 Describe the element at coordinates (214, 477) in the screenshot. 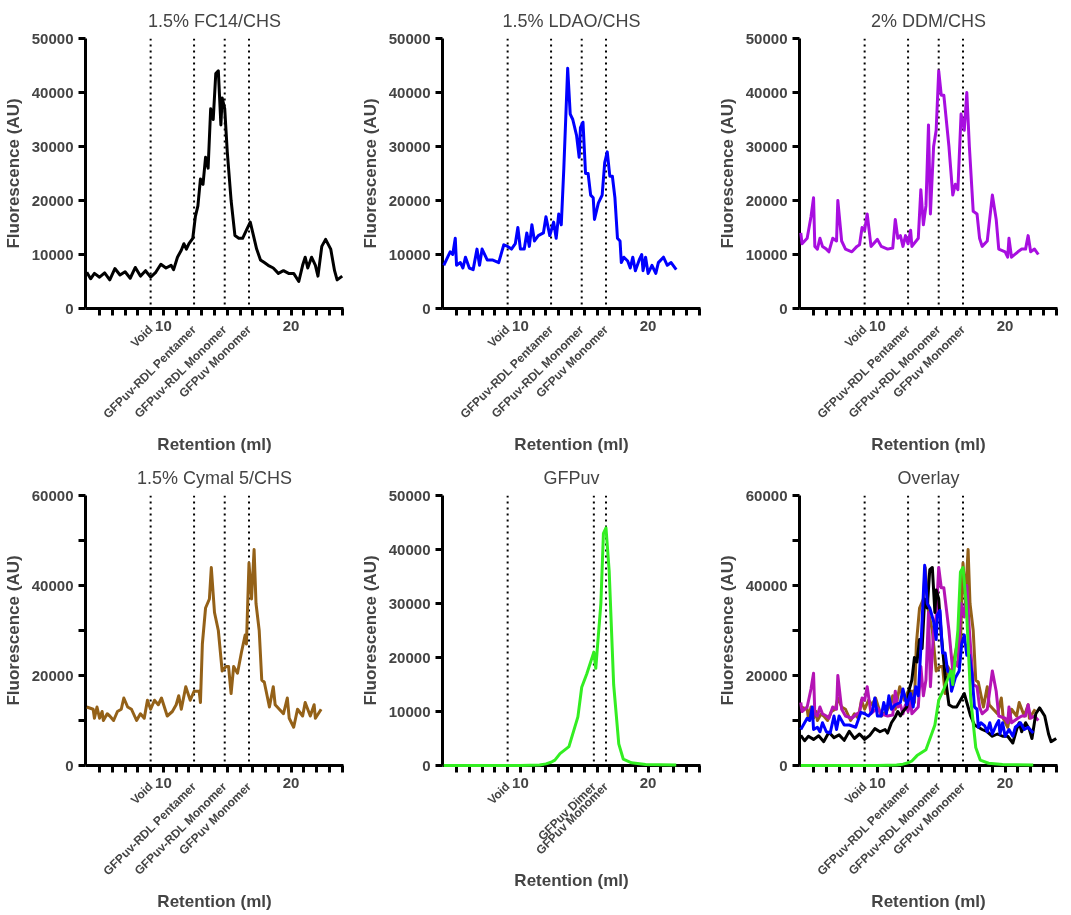

I see `chart-title: 1.5% Cymal 5/CHS` at that location.